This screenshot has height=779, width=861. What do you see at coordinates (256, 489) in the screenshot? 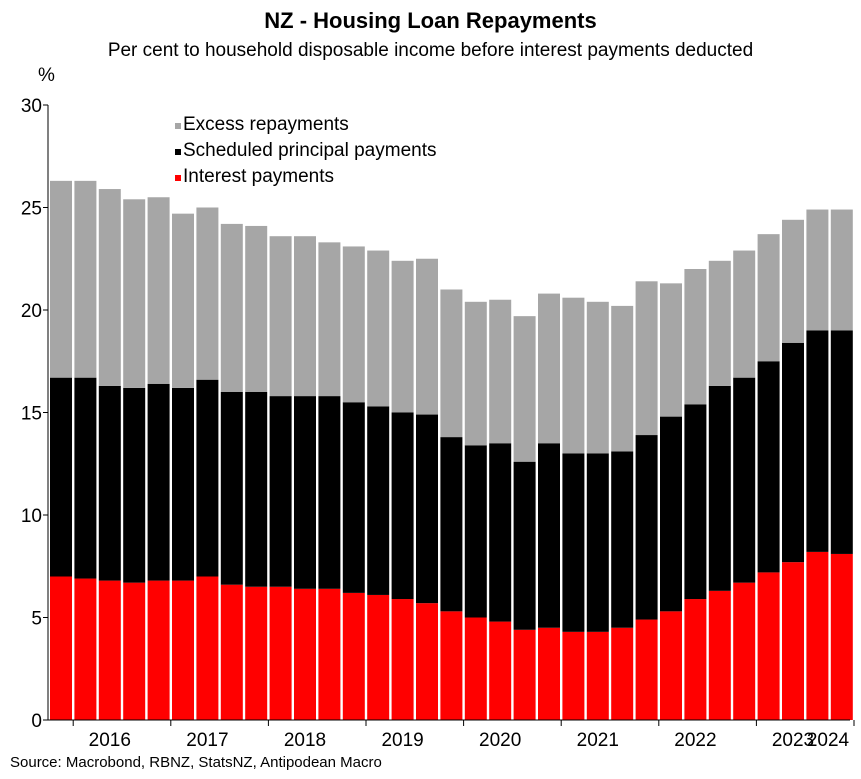
I see `bar-scheduled-principal-payments-2017Q4` at bounding box center [256, 489].